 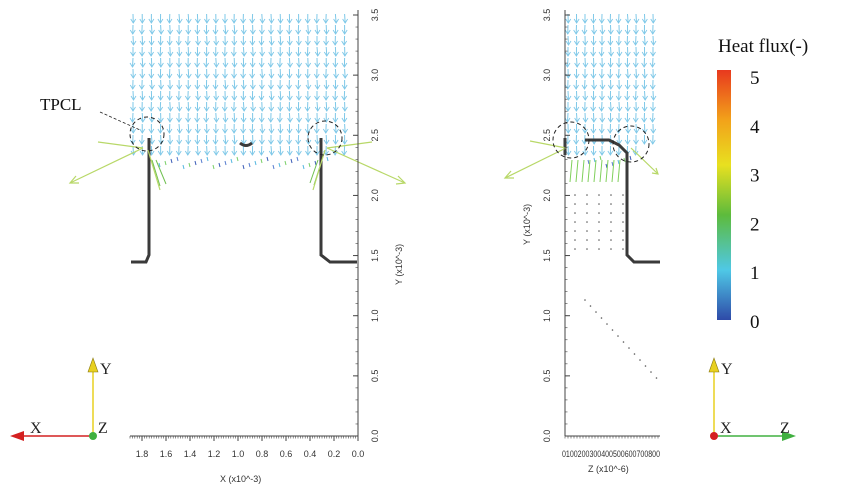 I want to click on y-tick-label: 3.5, so click(x=375, y=15).